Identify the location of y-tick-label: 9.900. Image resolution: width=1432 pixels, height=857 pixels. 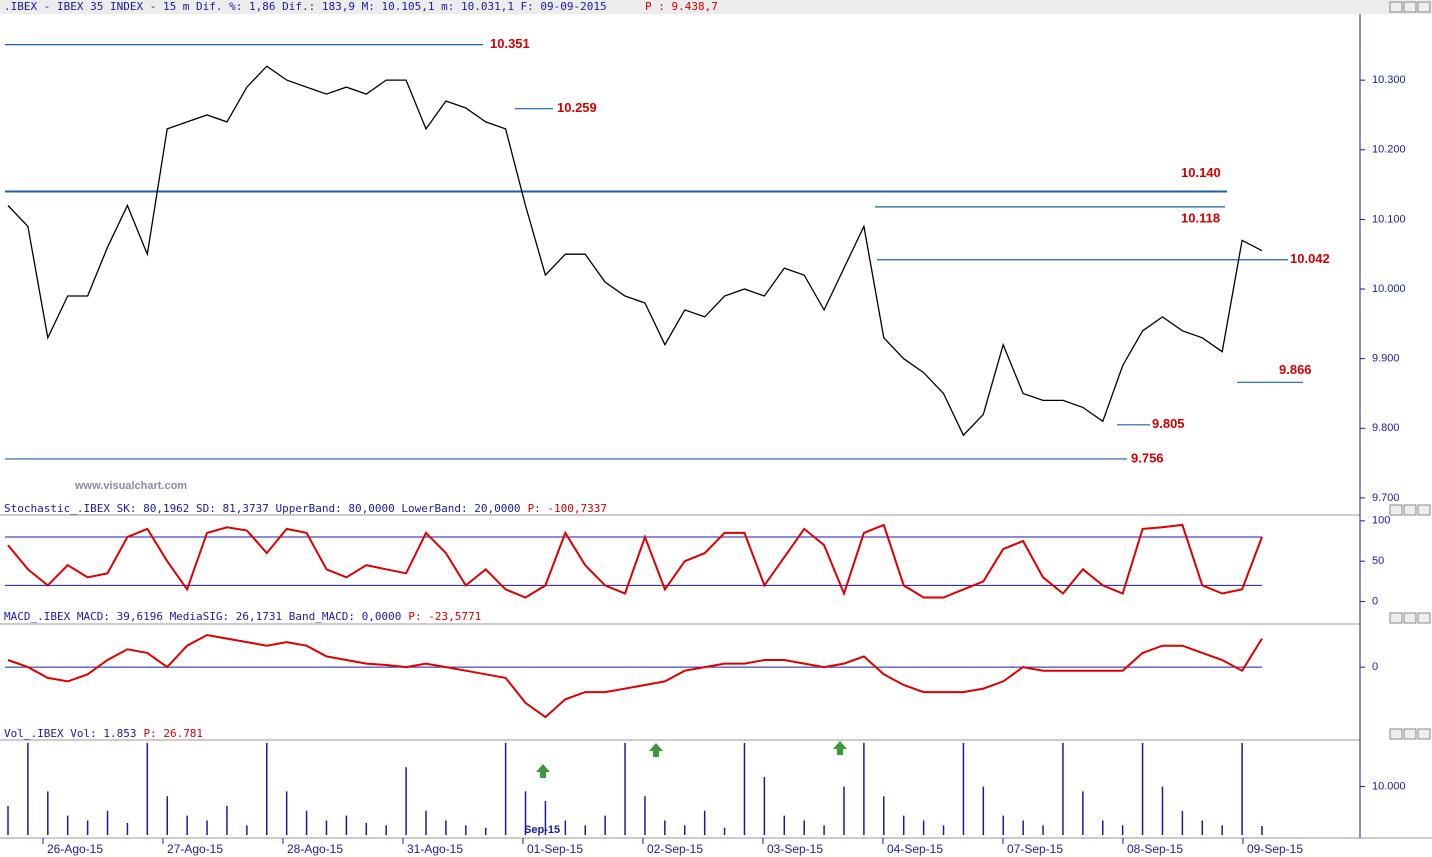
(1386, 359).